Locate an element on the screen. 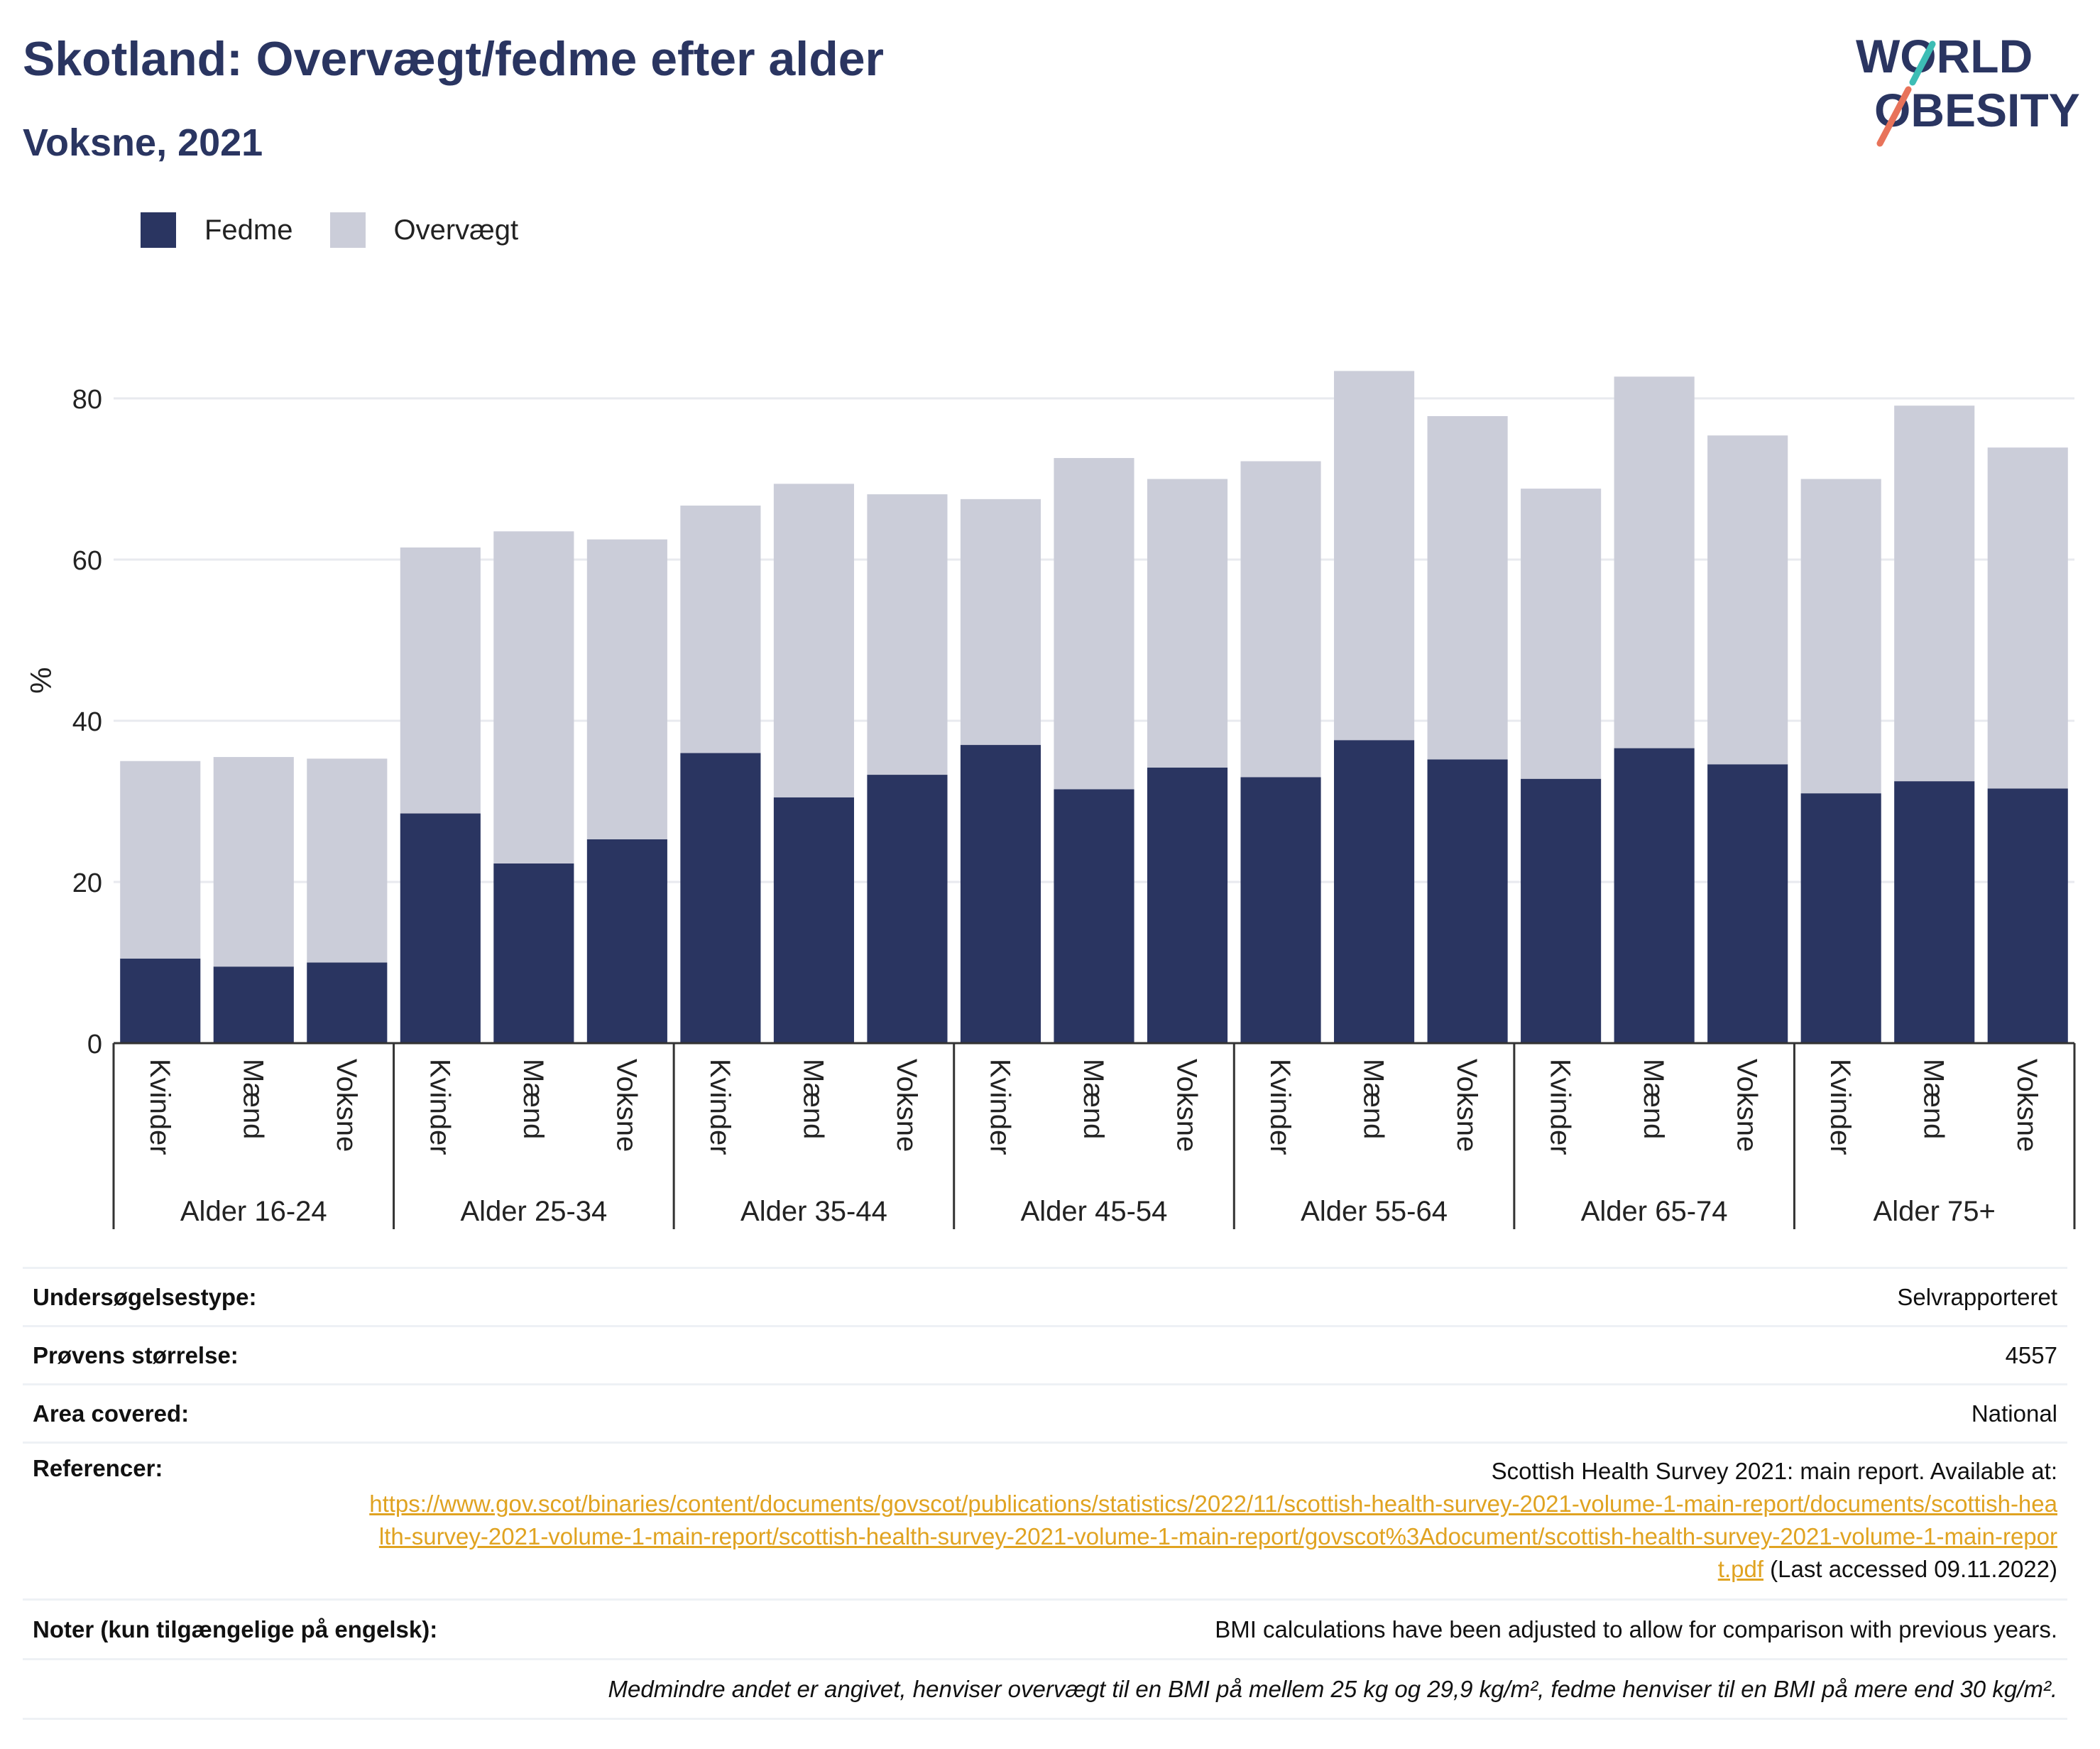 The height and width of the screenshot is (1749, 2100). group-label: Alder 55-64 is located at coordinates (1374, 1211).